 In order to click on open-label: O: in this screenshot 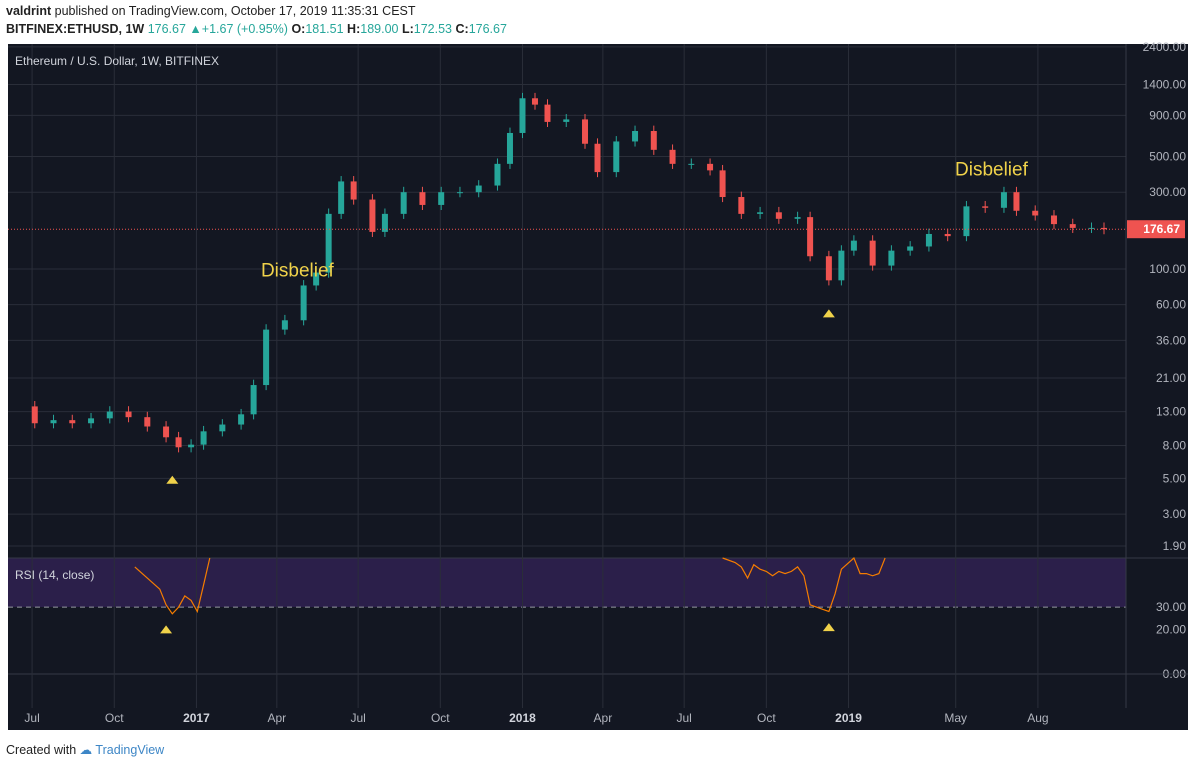, I will do `click(298, 29)`.